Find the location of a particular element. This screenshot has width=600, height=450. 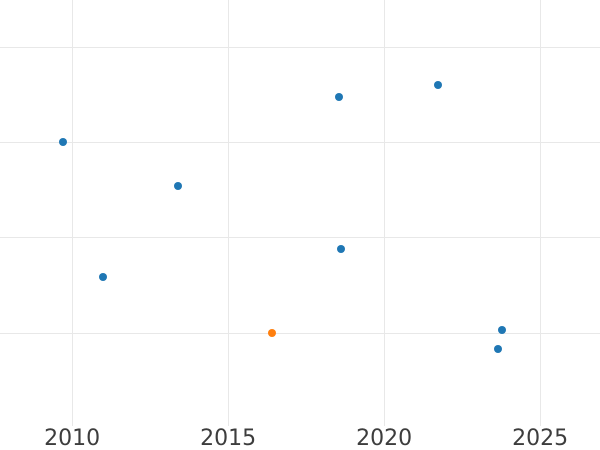

x-tick-label: 2015 is located at coordinates (228, 438).